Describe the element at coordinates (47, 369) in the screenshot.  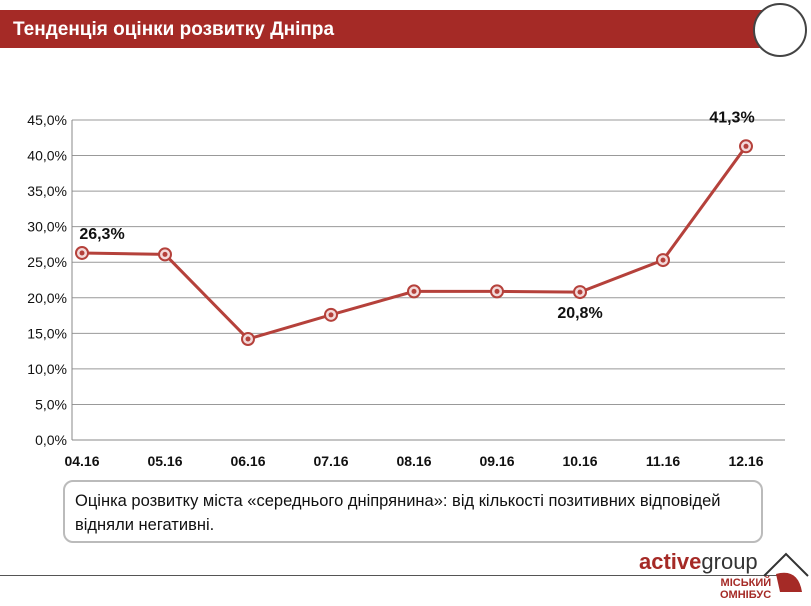
I see `y-tick-label: 10,0%` at that location.